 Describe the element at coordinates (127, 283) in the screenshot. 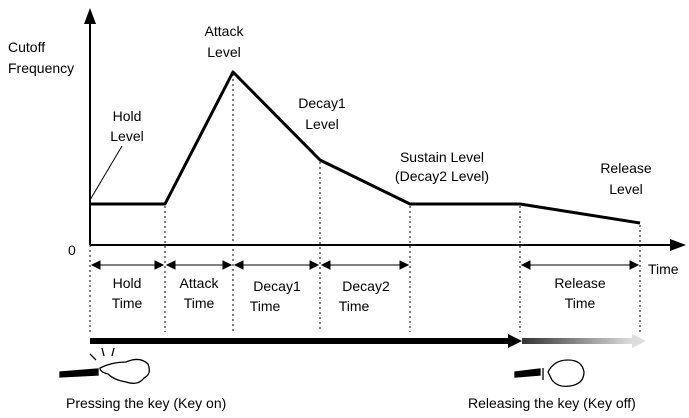

I see `time-label: Hold` at that location.